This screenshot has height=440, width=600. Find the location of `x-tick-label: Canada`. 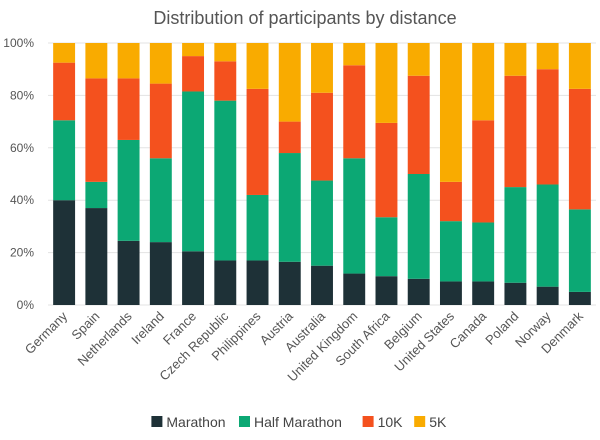

x-tick-label: Canada is located at coordinates (467, 329).